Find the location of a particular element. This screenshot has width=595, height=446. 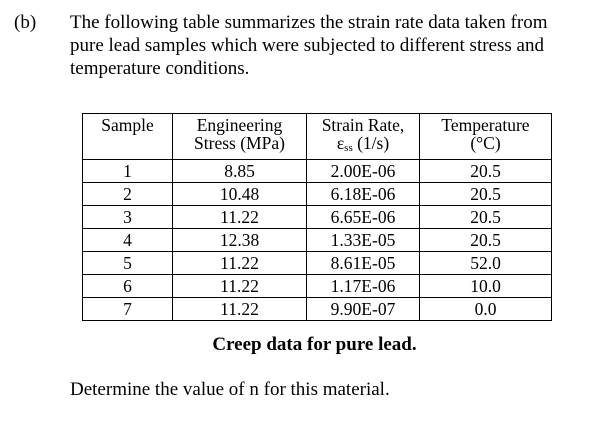

cell-strain-rate: 2.00E-06 is located at coordinates (363, 171).